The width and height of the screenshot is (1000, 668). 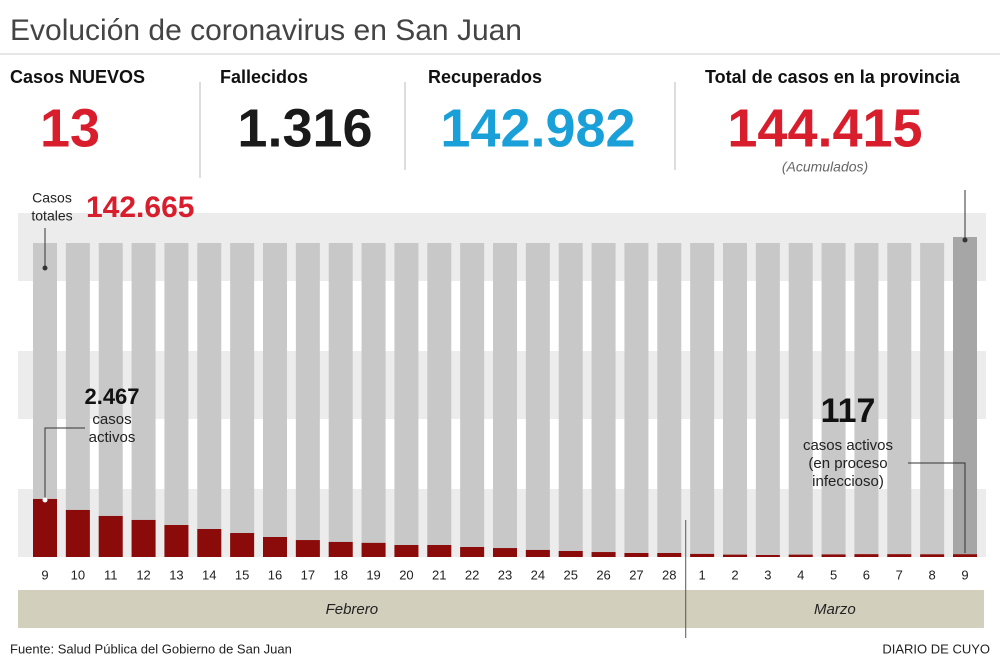 What do you see at coordinates (264, 77) in the screenshot?
I see `stat-label: Fallecidos` at bounding box center [264, 77].